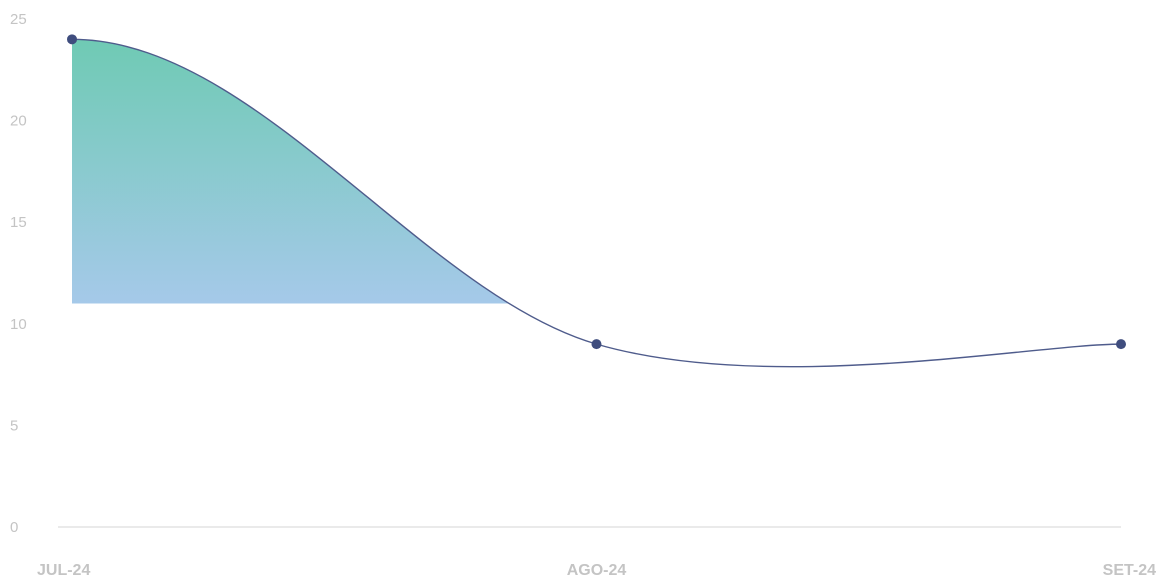 This screenshot has height=579, width=1166. What do you see at coordinates (63, 570) in the screenshot?
I see `x-tick-label: JUL-24` at bounding box center [63, 570].